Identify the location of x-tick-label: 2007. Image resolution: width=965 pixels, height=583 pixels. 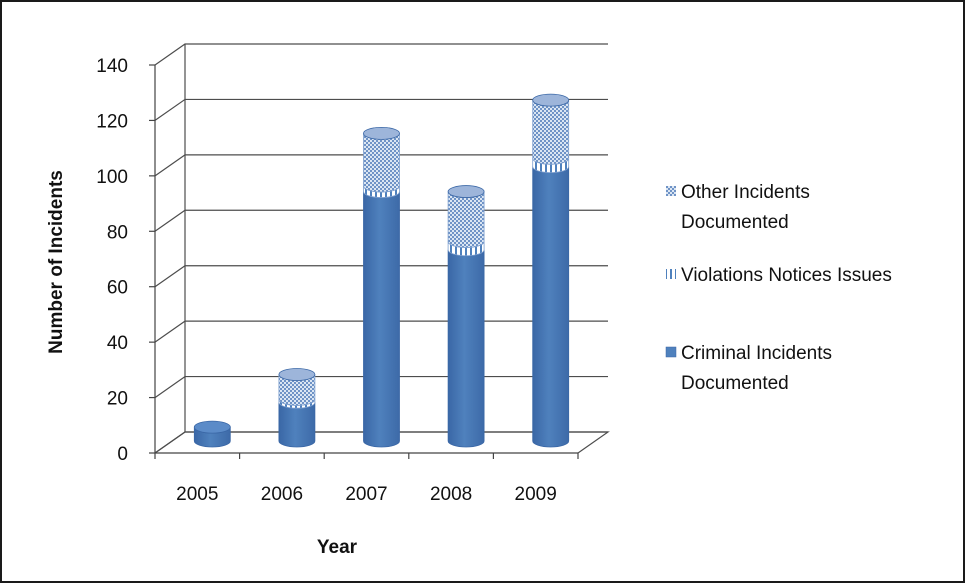
(366, 494).